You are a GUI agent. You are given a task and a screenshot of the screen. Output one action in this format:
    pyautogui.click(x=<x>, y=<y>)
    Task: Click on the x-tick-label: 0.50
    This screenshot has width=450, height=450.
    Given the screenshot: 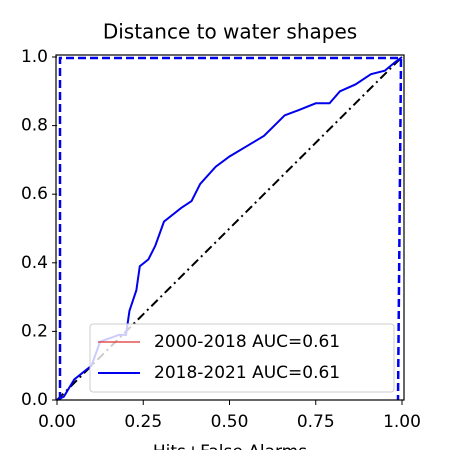 What is the action you would take?
    pyautogui.click(x=230, y=422)
    